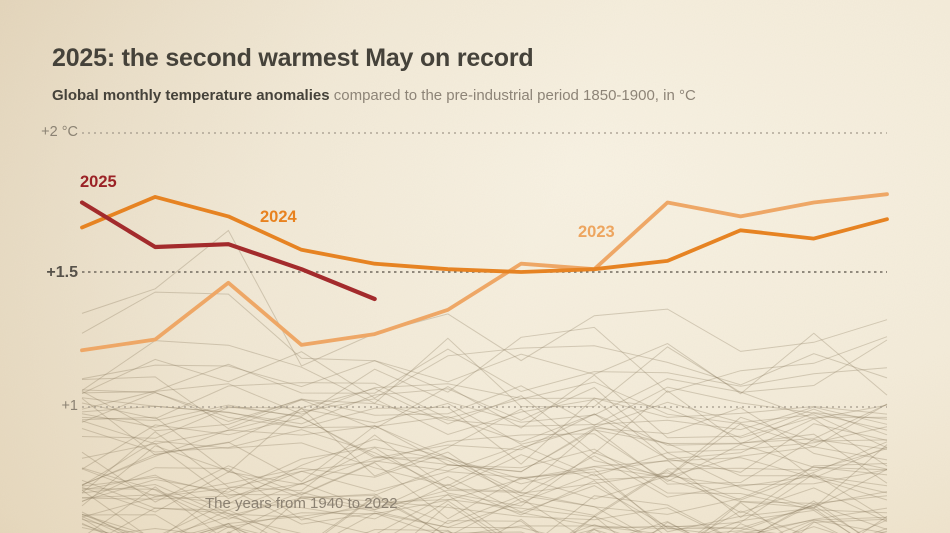 This screenshot has width=950, height=533. What do you see at coordinates (293, 58) in the screenshot?
I see `page-title: 2025: the second warmest May on record` at bounding box center [293, 58].